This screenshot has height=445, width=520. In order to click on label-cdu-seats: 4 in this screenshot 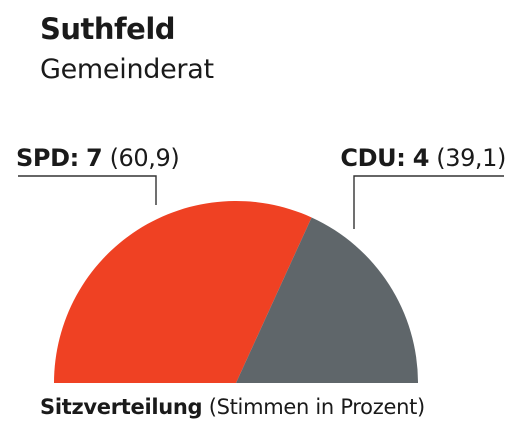, I will do `click(421, 158)`.